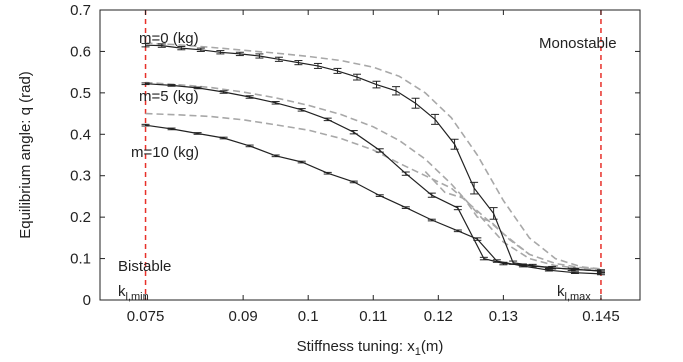 The image size is (683, 362). Describe the element at coordinates (578, 297) in the screenshot. I see `k-max-sub: l,max` at that location.